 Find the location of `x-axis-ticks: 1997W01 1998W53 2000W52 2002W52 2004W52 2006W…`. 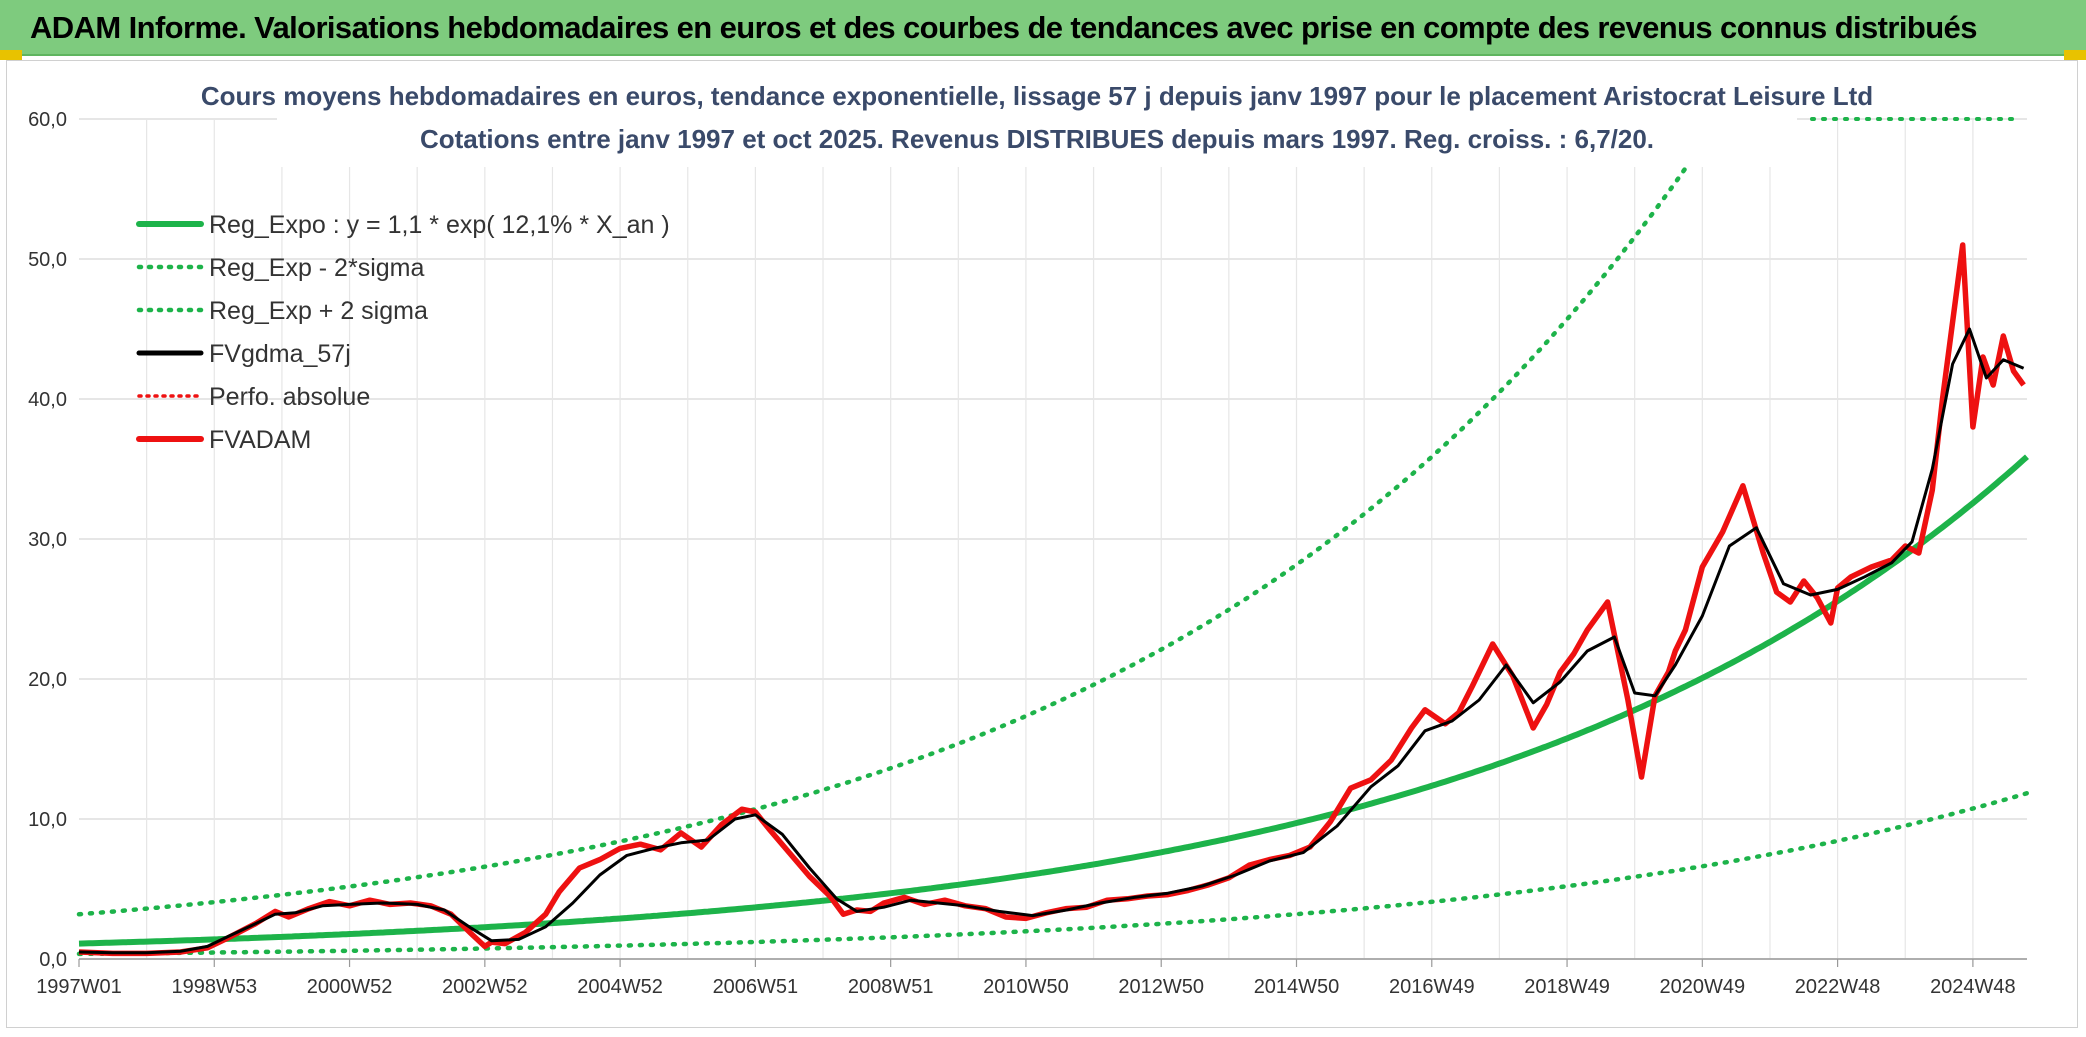

x-axis-ticks: 1997W01 1998W53 2000W52 2002W52 2004W52 2006W… is located at coordinates (1026, 978).